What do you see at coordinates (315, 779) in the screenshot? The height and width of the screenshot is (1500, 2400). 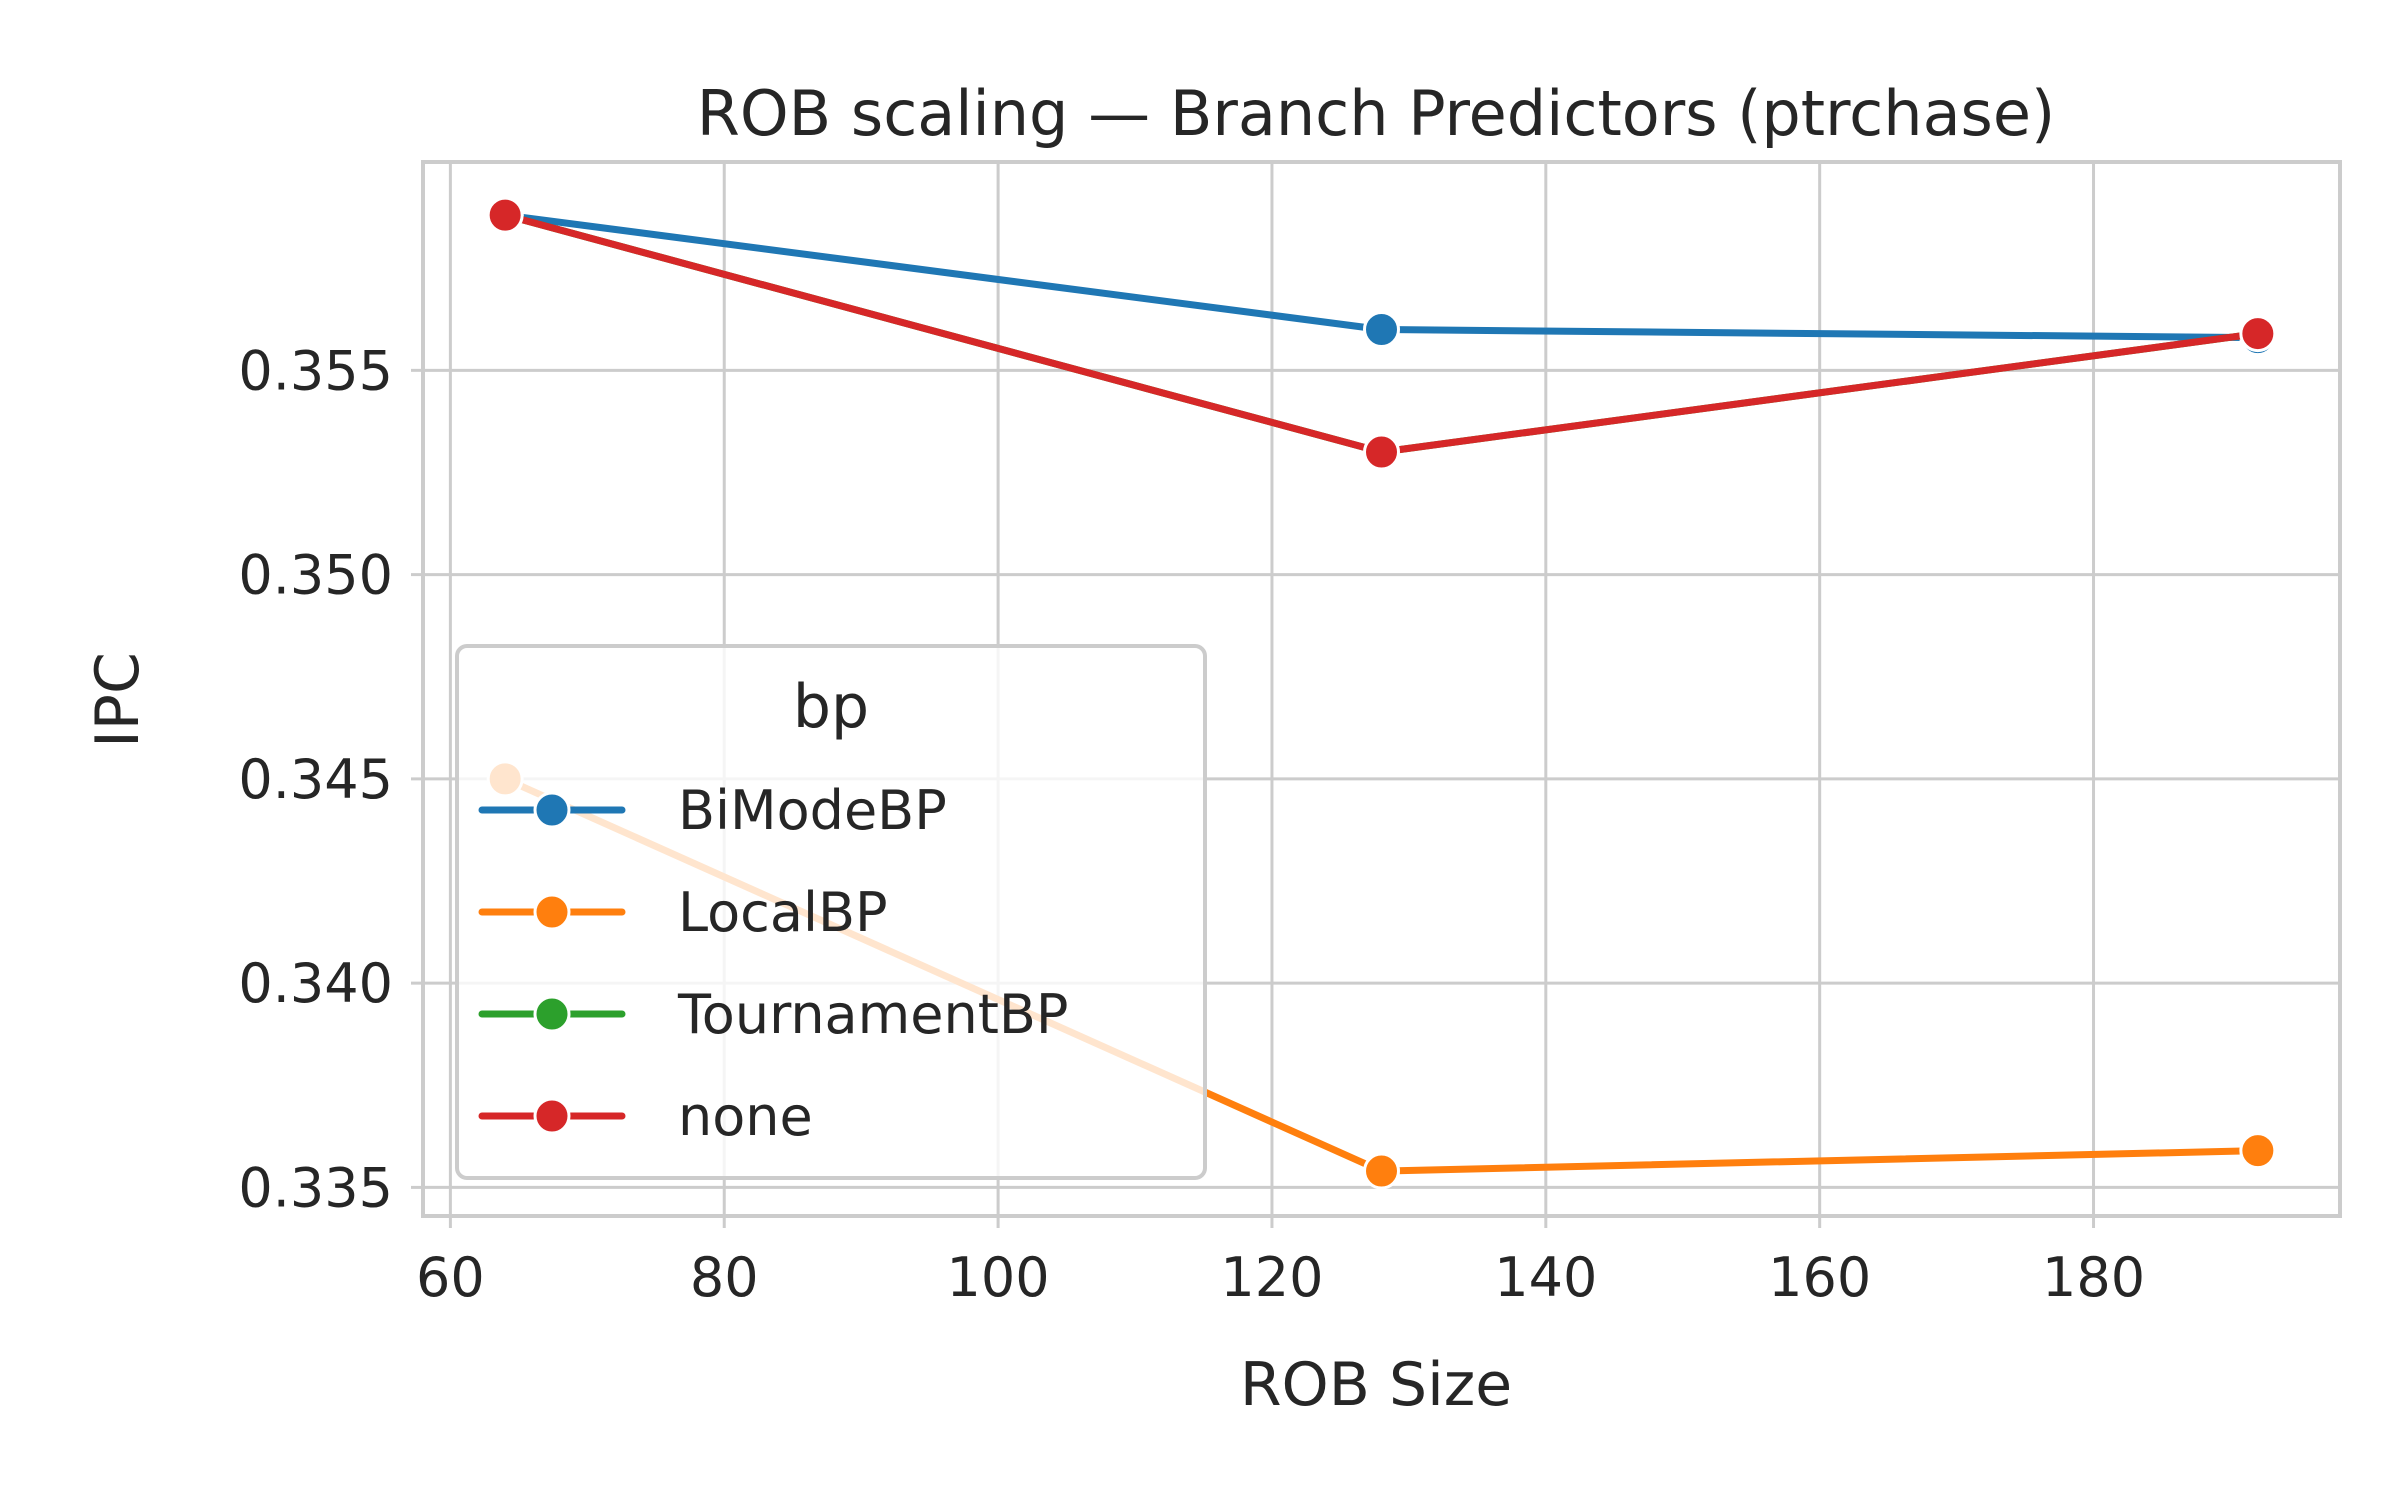 I see `y-tick-label: 0.345` at bounding box center [315, 779].